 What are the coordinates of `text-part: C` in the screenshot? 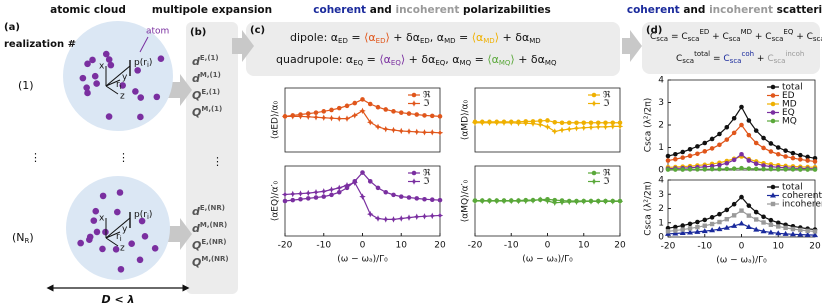 It's located at (679, 59).